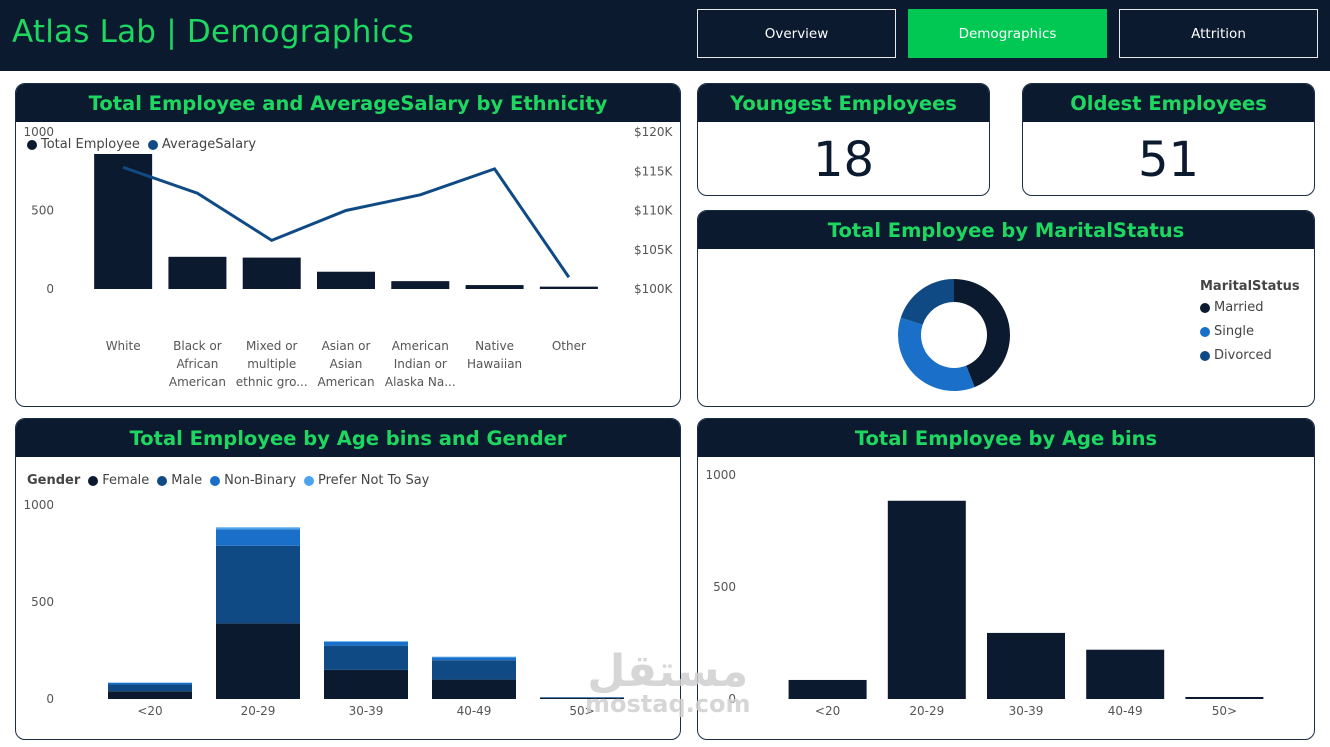  I want to click on tab-attrition: Attrition, so click(1218, 33).